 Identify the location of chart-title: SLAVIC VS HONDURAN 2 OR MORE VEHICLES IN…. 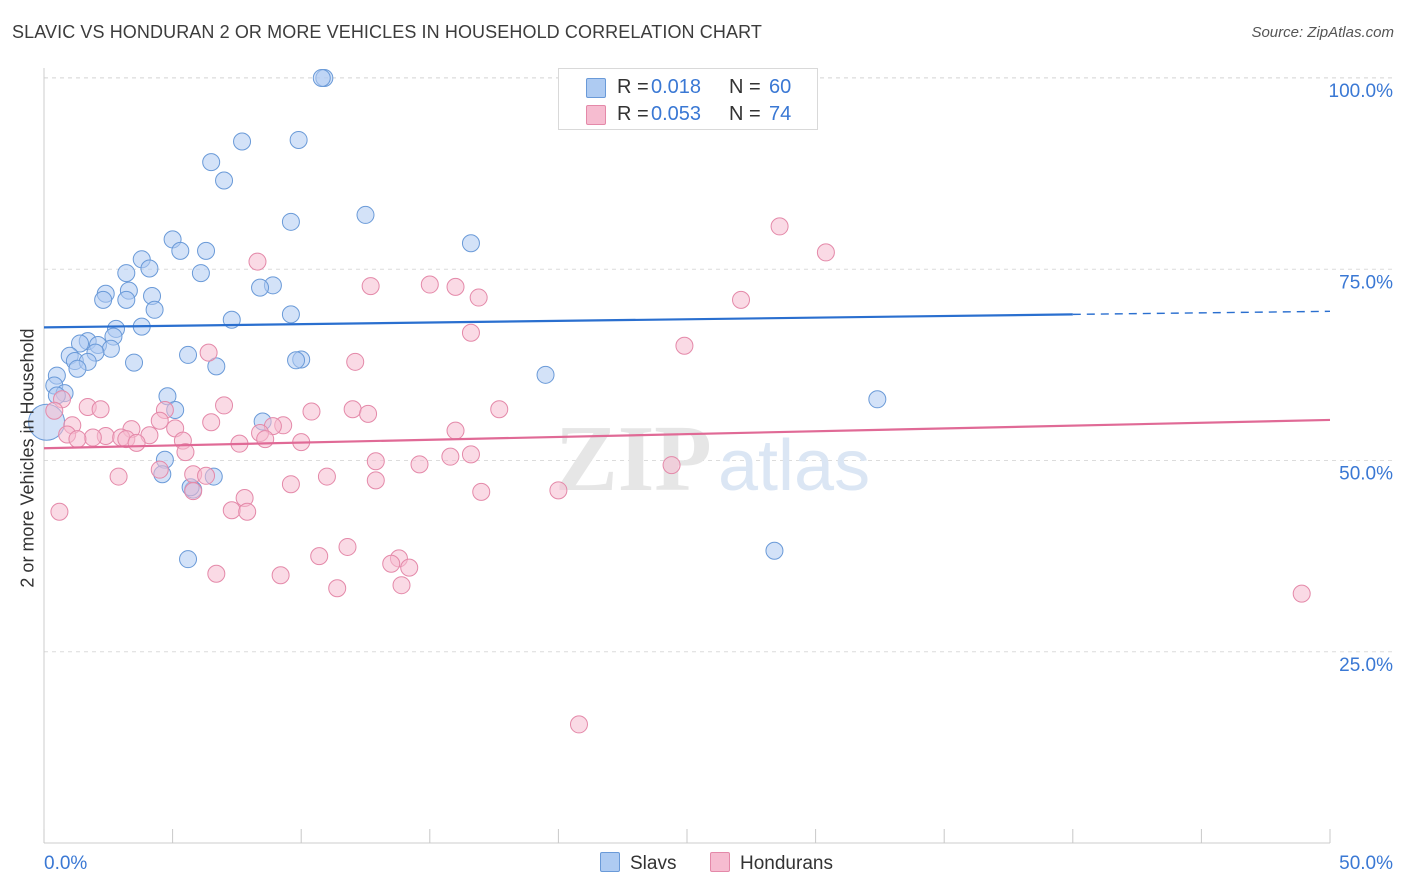
(387, 32).